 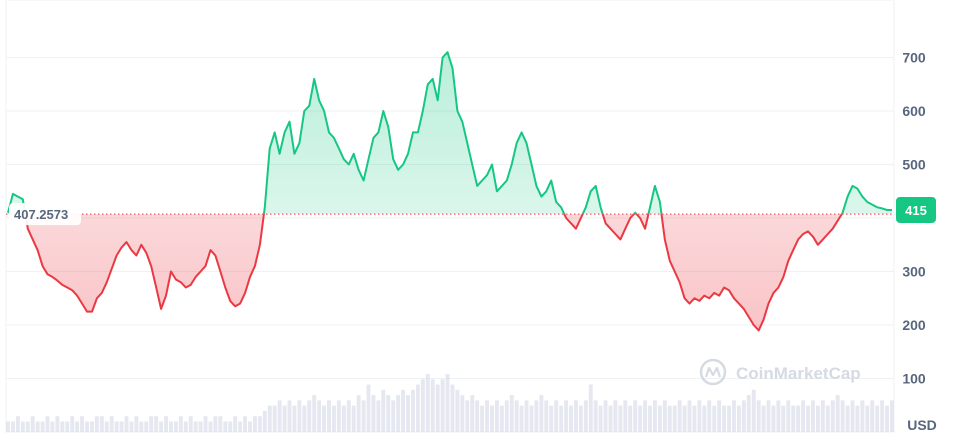 What do you see at coordinates (713, 372) in the screenshot?
I see `coinmarketcap-logo-icon` at bounding box center [713, 372].